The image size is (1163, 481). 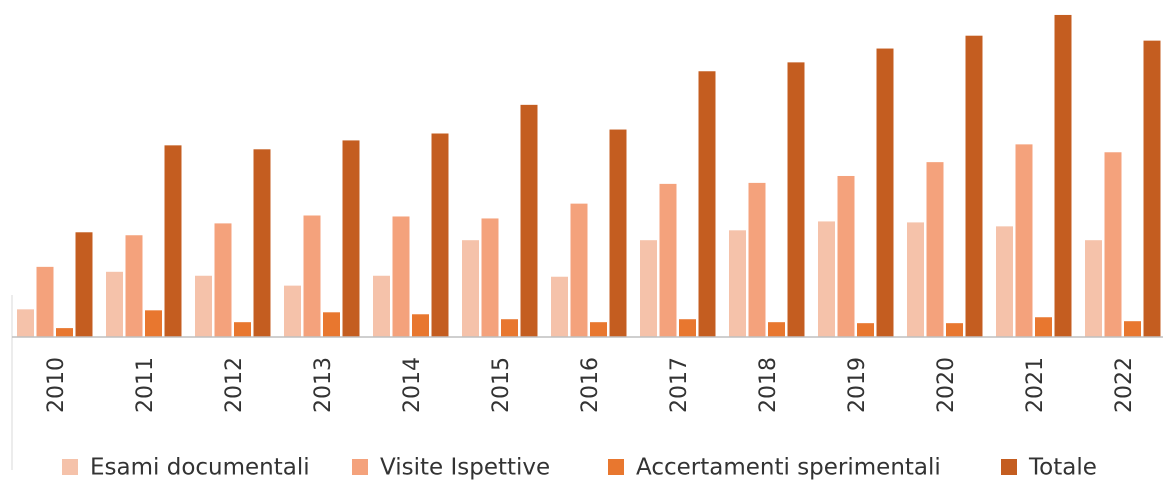 I want to click on x-tick-label: 2012, so click(x=234, y=385).